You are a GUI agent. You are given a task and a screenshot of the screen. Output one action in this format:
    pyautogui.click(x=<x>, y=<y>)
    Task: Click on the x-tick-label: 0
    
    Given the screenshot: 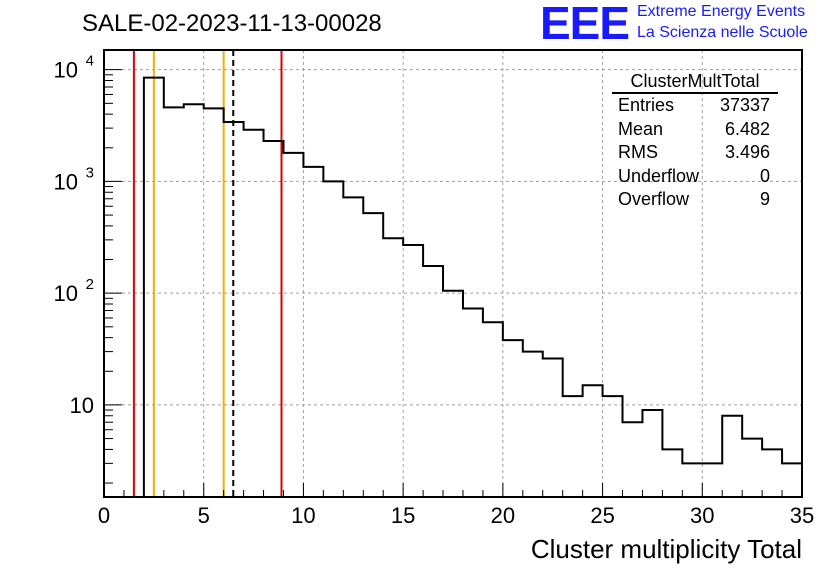 What is the action you would take?
    pyautogui.click(x=104, y=515)
    